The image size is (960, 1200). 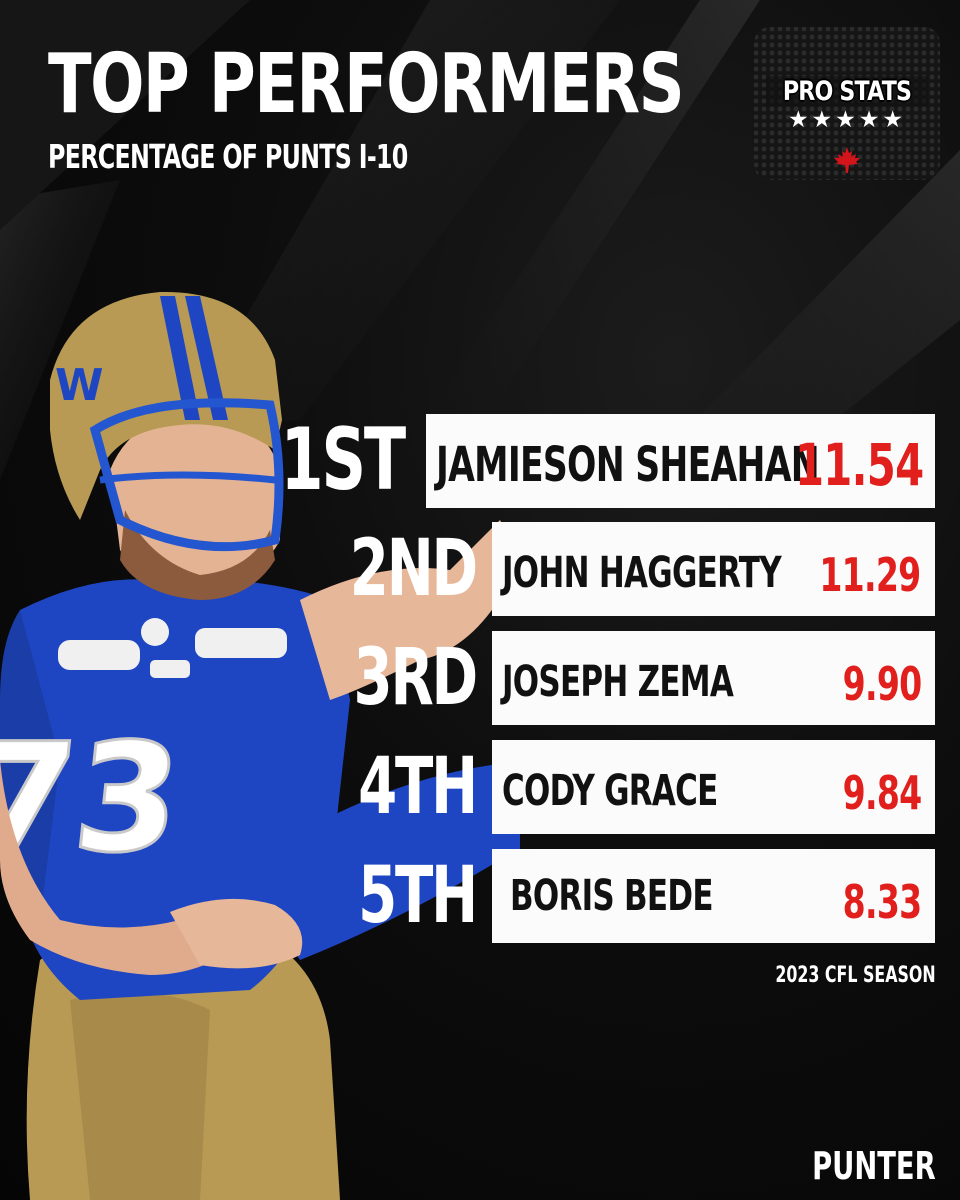 I want to click on badge-label: PRO STATS, so click(x=847, y=91).